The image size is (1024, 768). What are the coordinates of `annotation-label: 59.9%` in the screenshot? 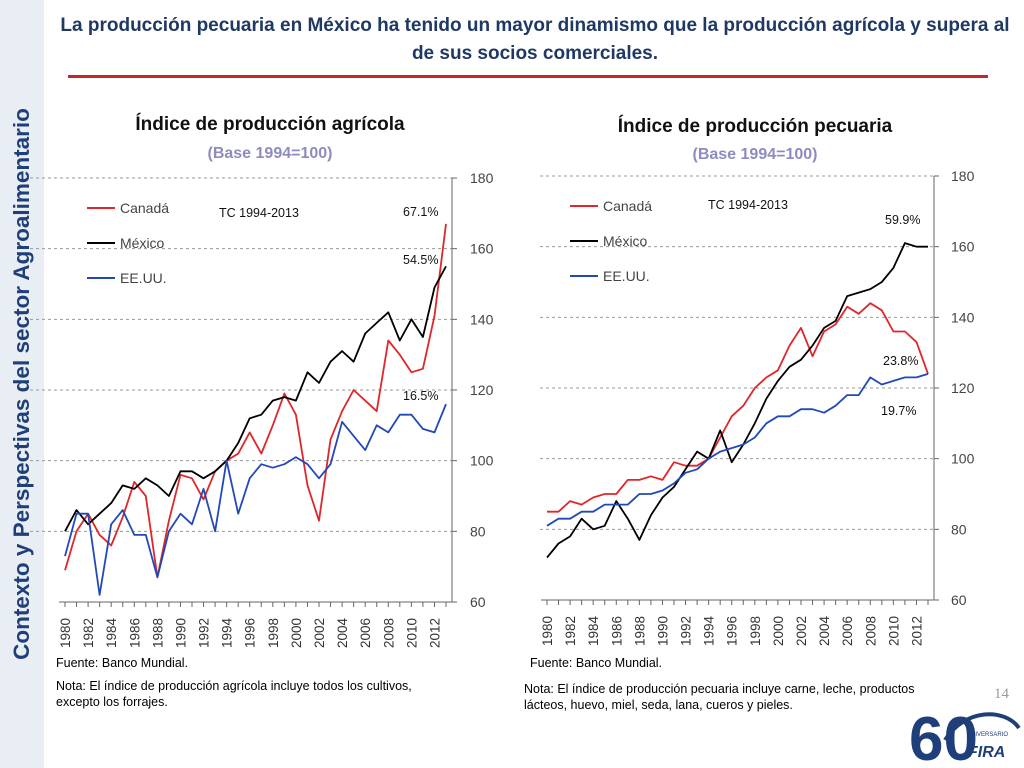 It's located at (902, 220).